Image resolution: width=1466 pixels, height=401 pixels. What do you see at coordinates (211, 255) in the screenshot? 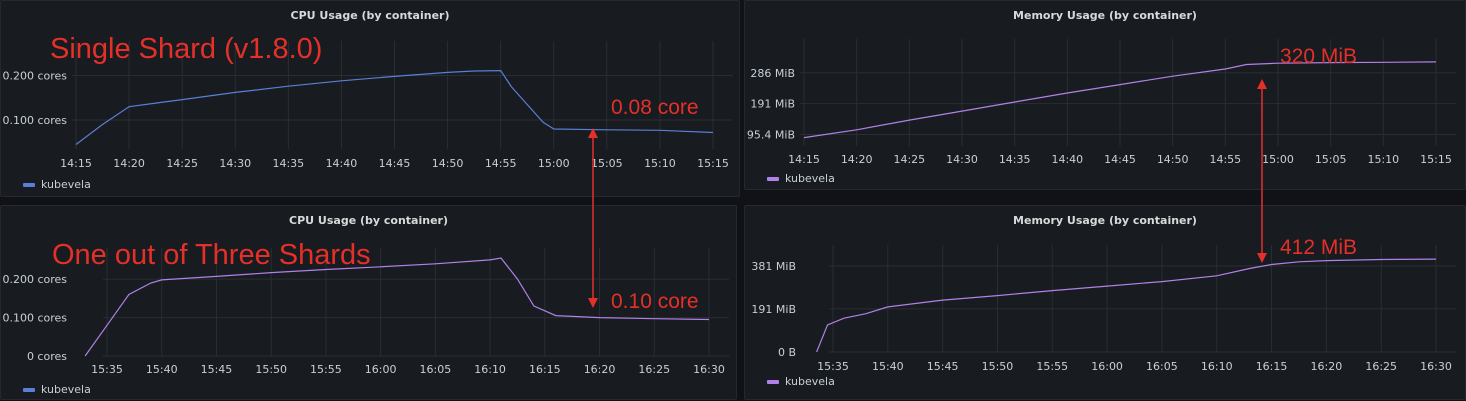
I see `three-shards-annotation: One out of Three Shards` at bounding box center [211, 255].